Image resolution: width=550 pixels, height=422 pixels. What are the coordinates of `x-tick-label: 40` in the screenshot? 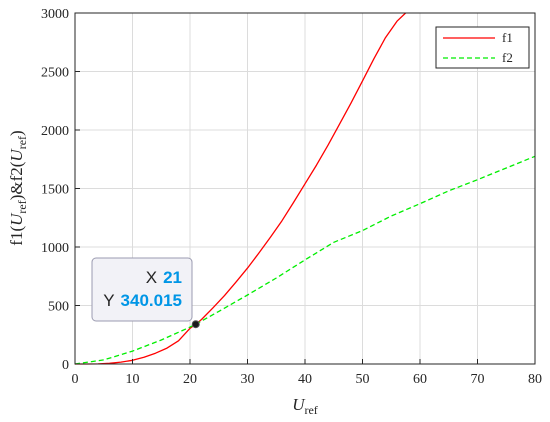 It's located at (305, 379).